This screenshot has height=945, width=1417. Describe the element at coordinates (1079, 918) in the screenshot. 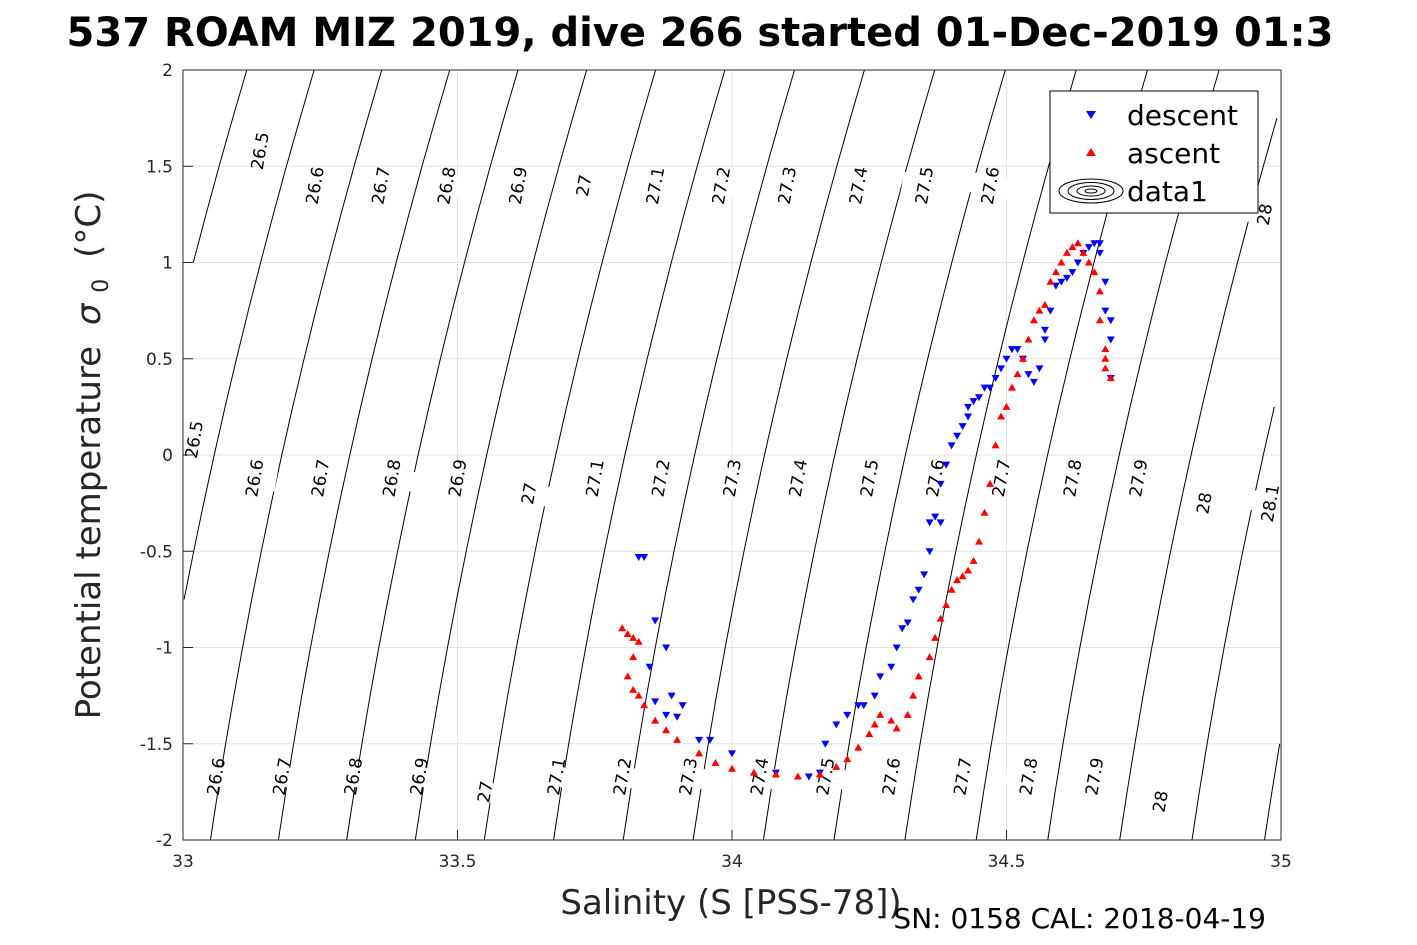

I see `calibration-footer: SN: 0158 CAL: 2018-04-19` at that location.